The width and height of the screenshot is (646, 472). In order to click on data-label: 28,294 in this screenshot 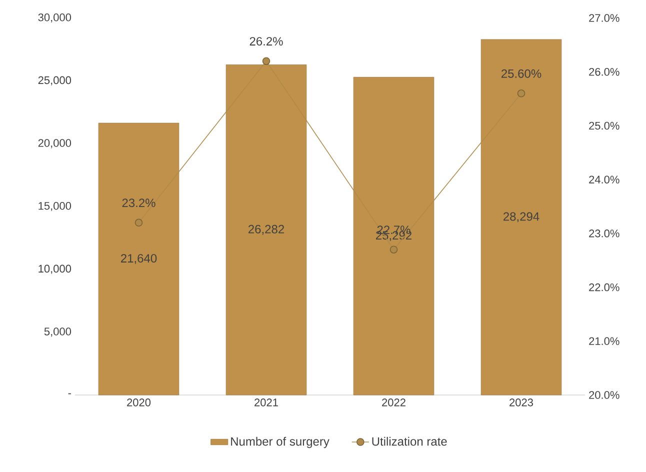, I will do `click(521, 217)`.